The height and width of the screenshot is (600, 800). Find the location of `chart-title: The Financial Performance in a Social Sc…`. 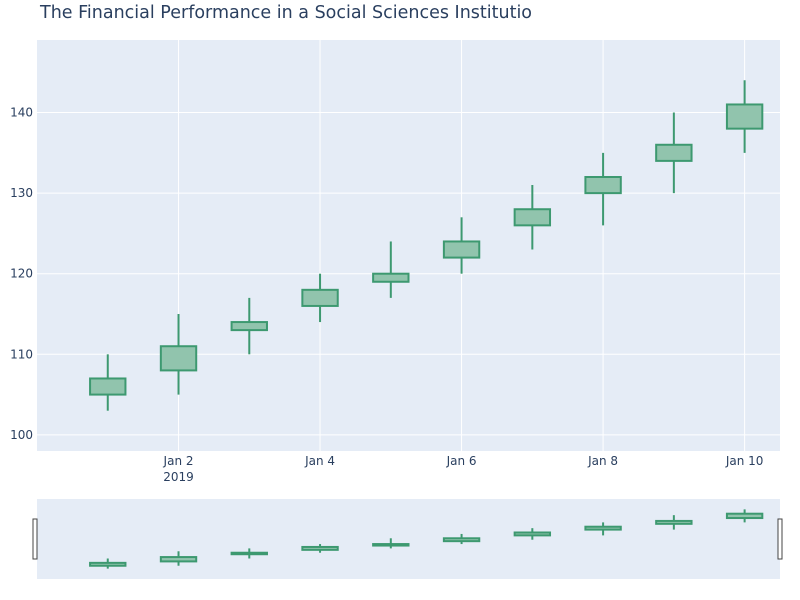

chart-title: The Financial Performance in a Social Sc… is located at coordinates (286, 13).